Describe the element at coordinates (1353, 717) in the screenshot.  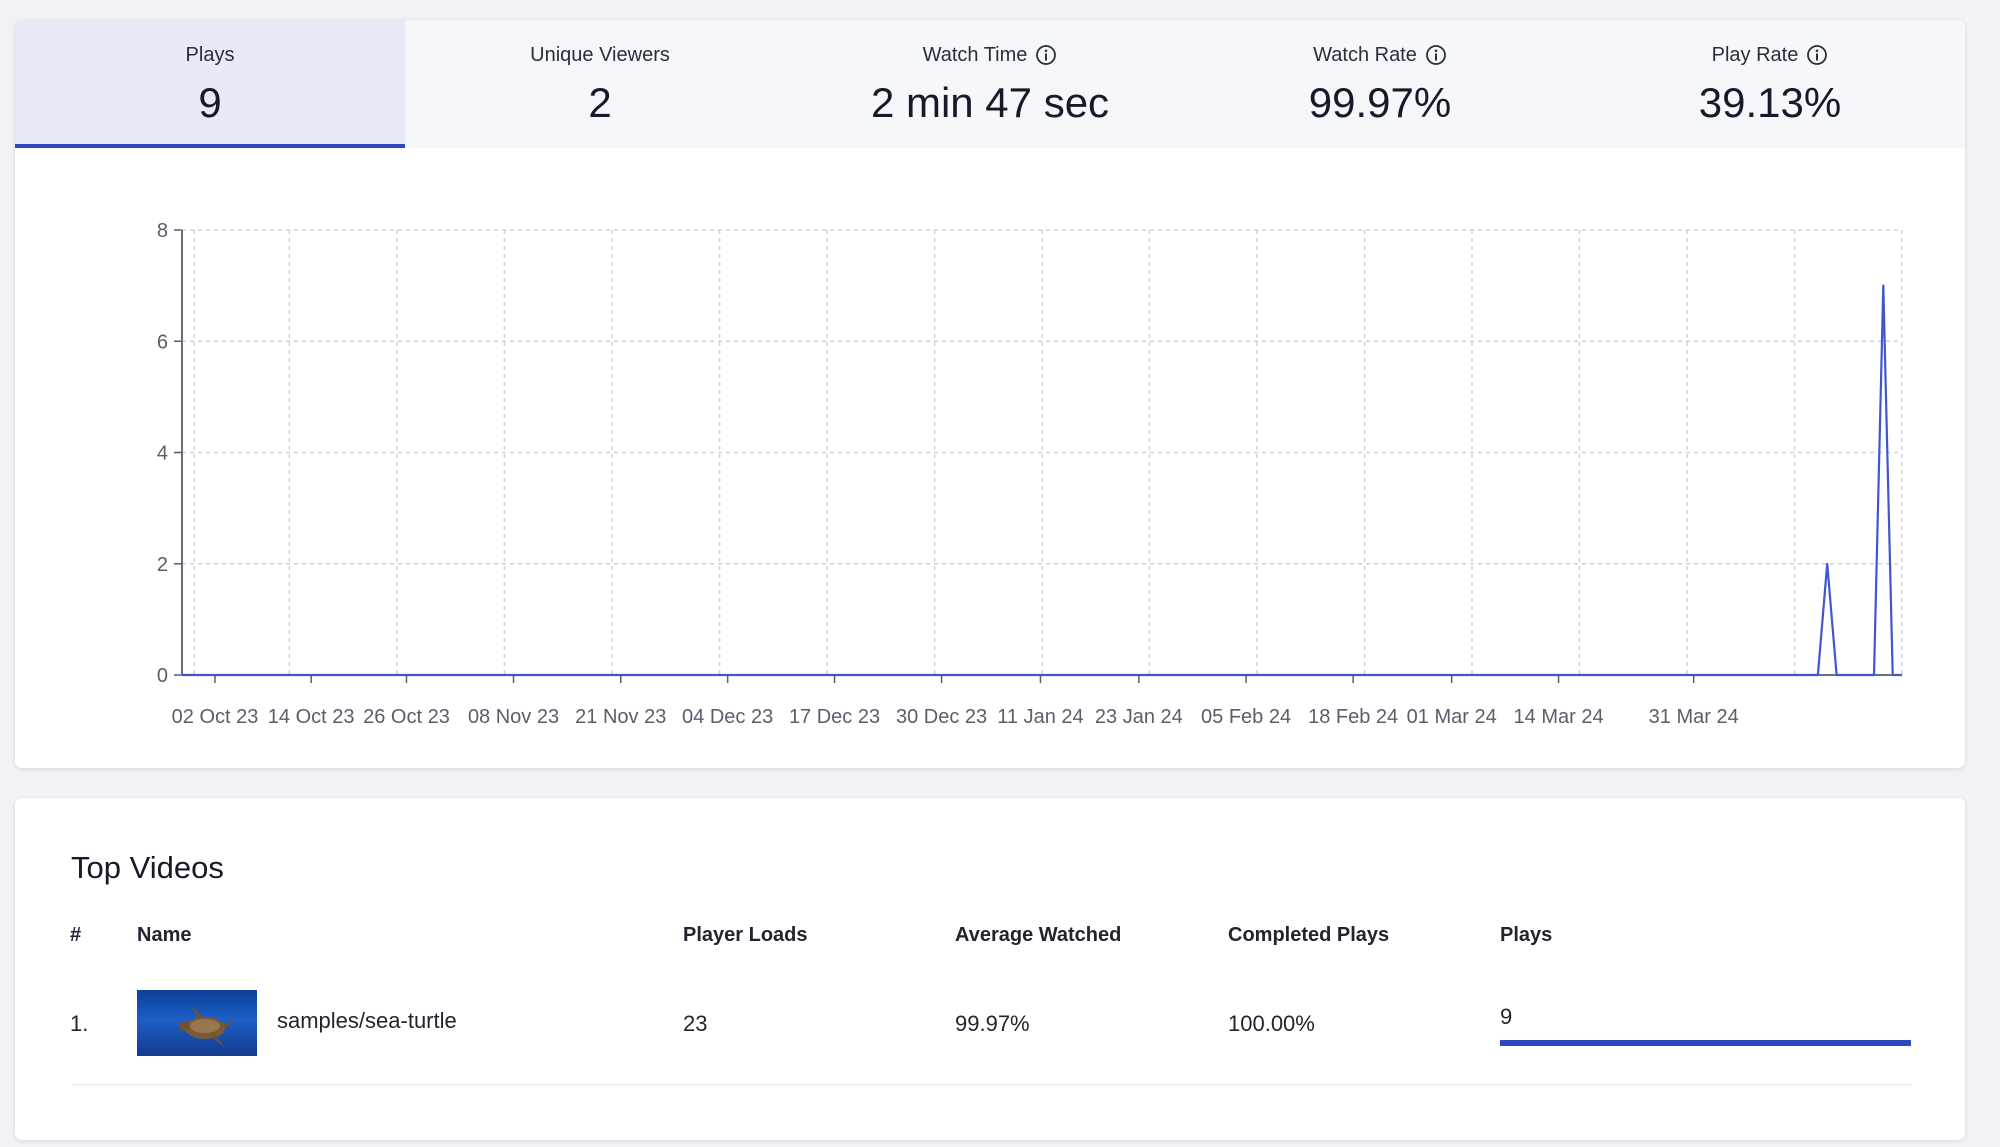
I see `x-tick-label: 18 Feb 24` at that location.